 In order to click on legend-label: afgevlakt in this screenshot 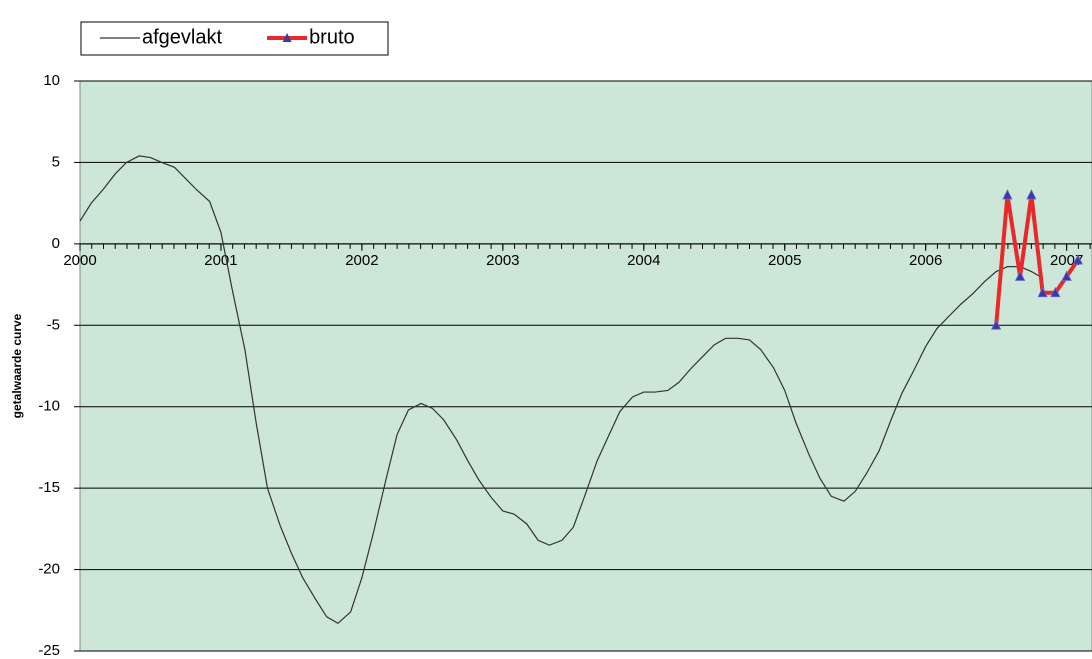, I will do `click(182, 37)`.